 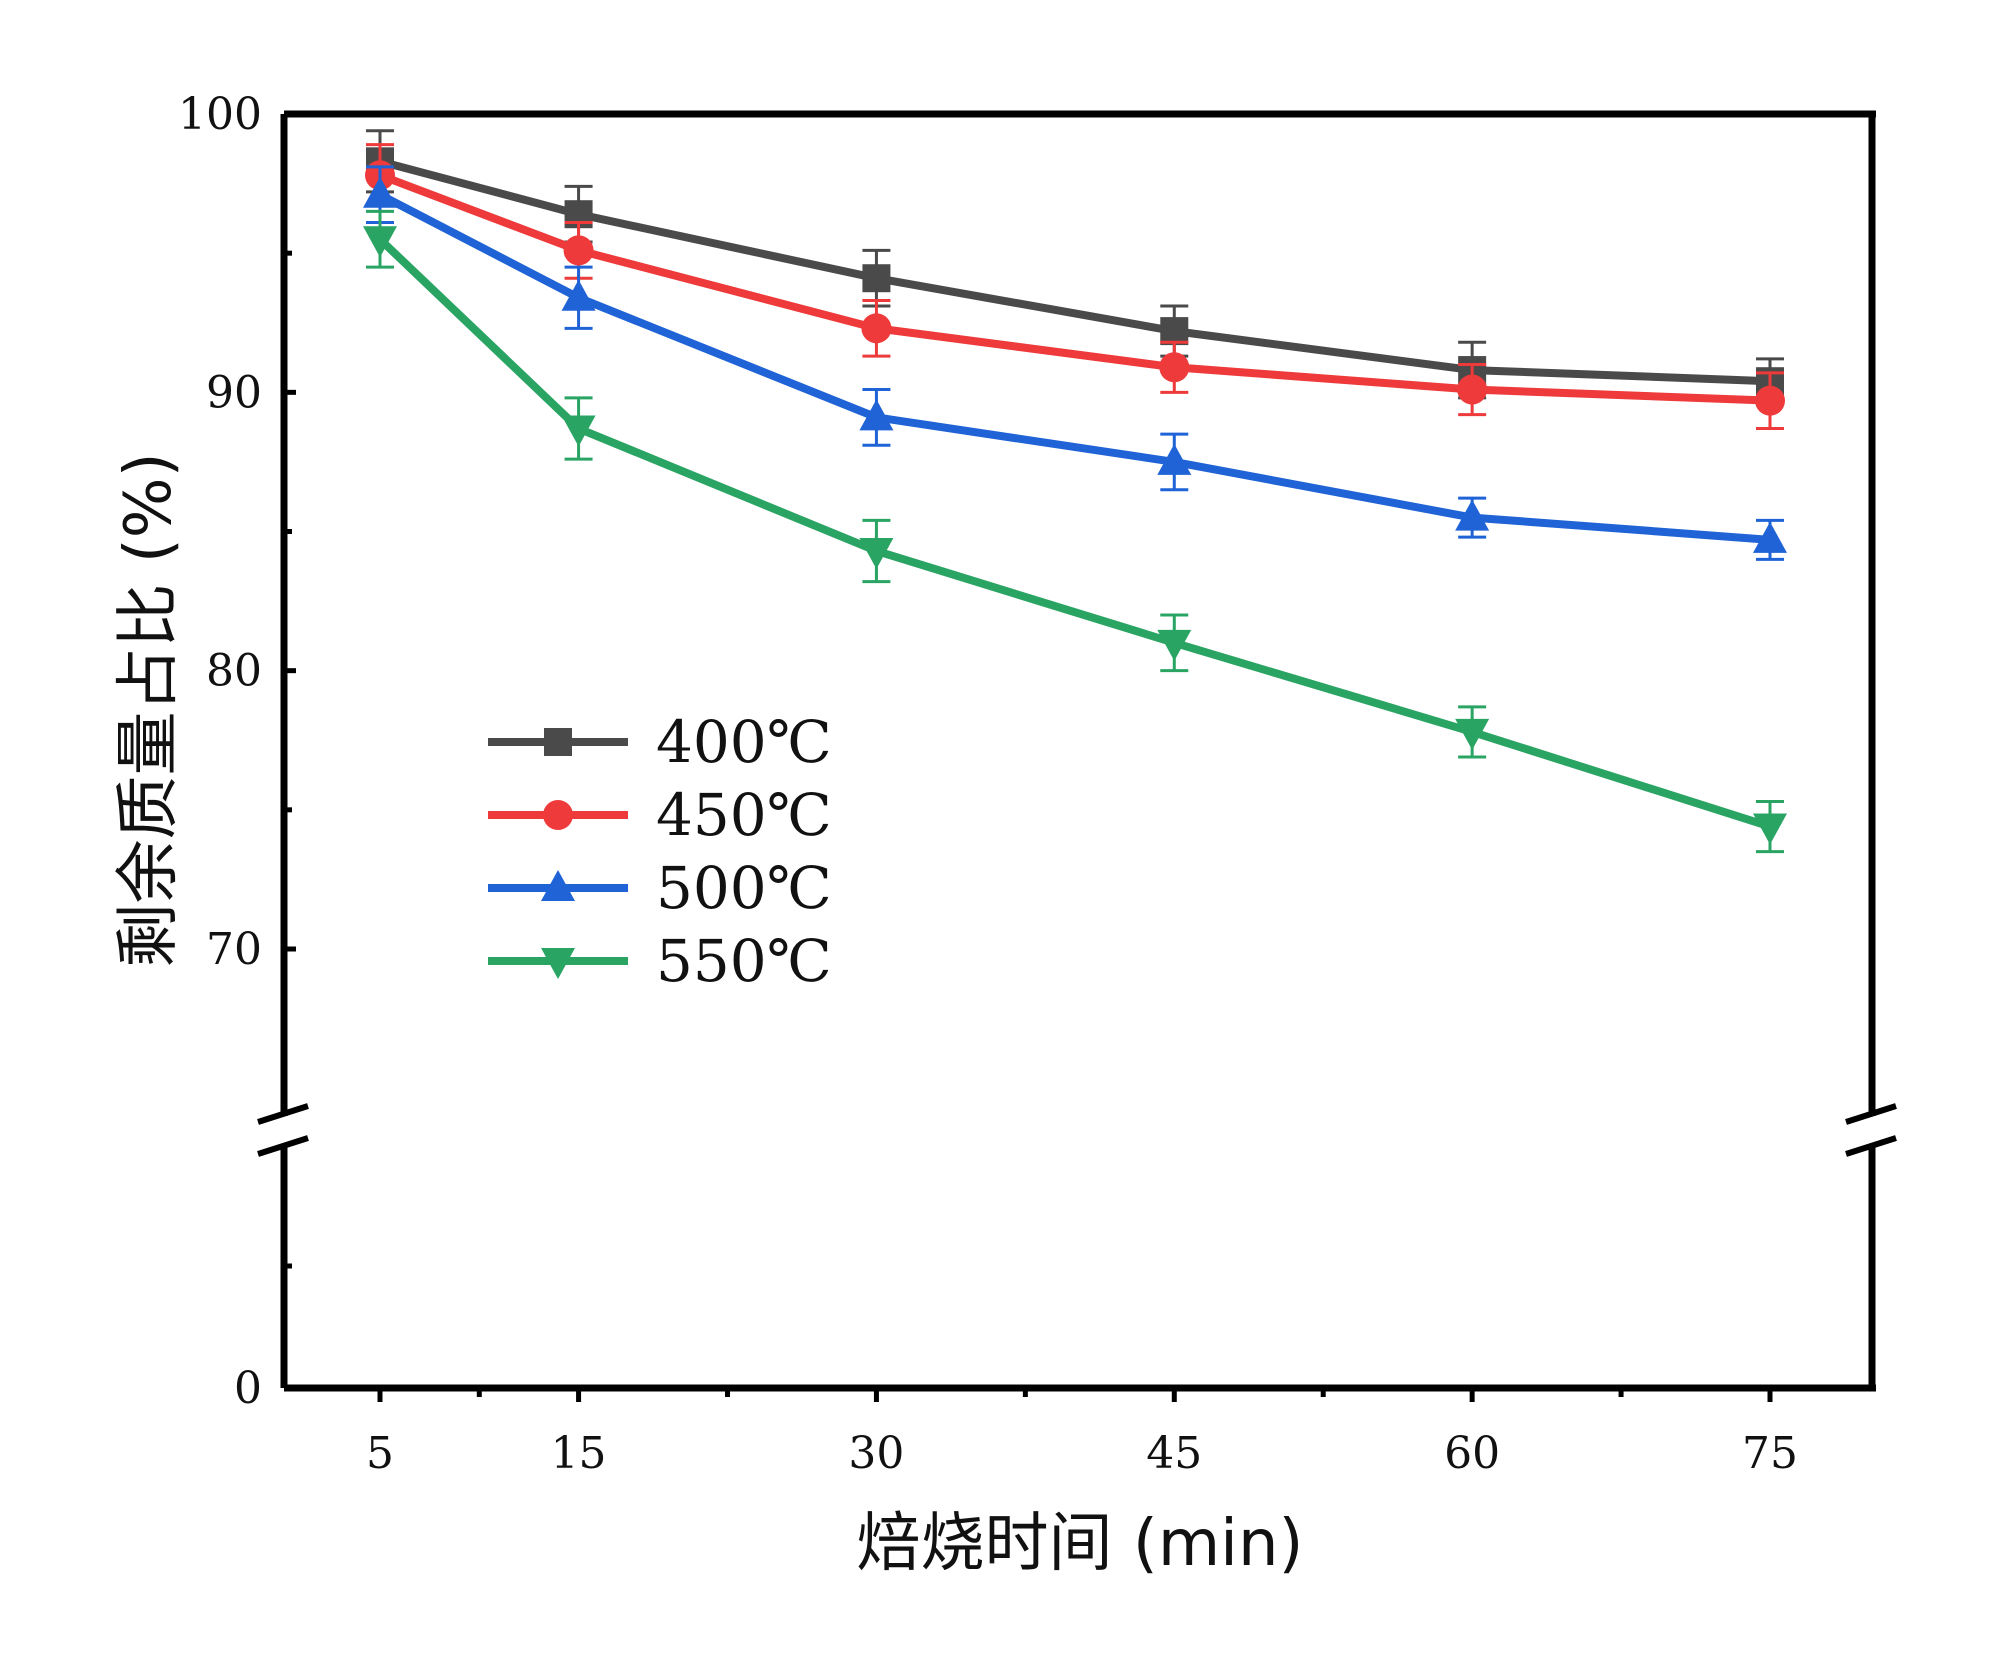 I want to click on legend-item: 450℃, so click(x=660, y=815).